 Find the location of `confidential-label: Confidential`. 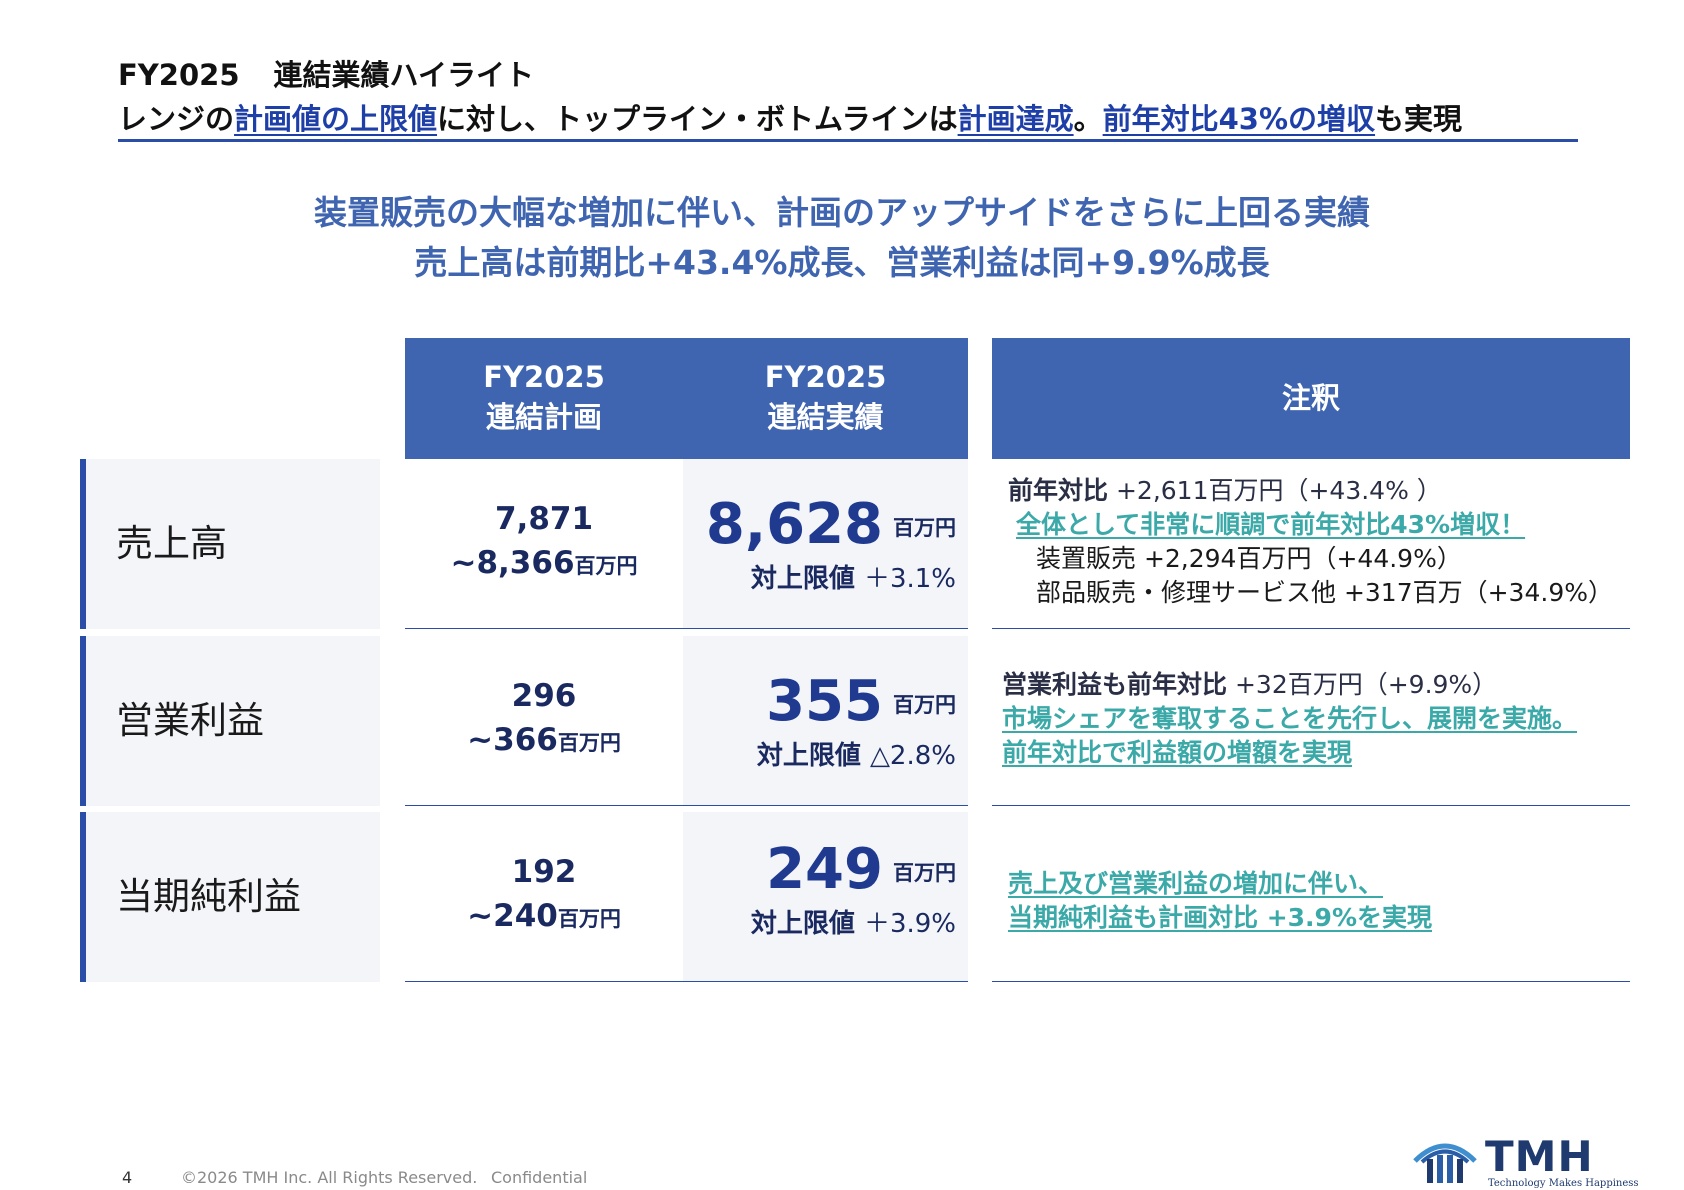

confidential-label: Confidential is located at coordinates (539, 1177).